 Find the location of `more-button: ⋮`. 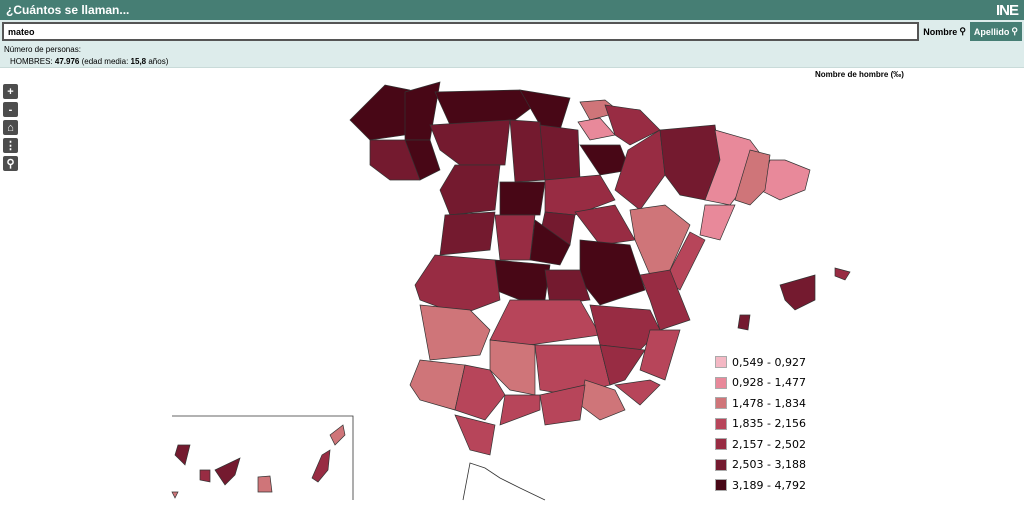

more-button: ⋮ is located at coordinates (10, 145).